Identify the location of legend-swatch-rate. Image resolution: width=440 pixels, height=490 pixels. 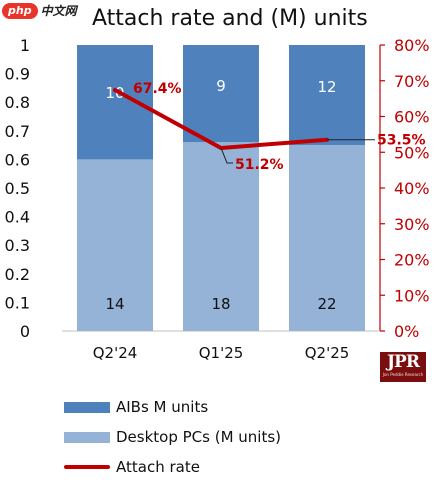
(87, 467).